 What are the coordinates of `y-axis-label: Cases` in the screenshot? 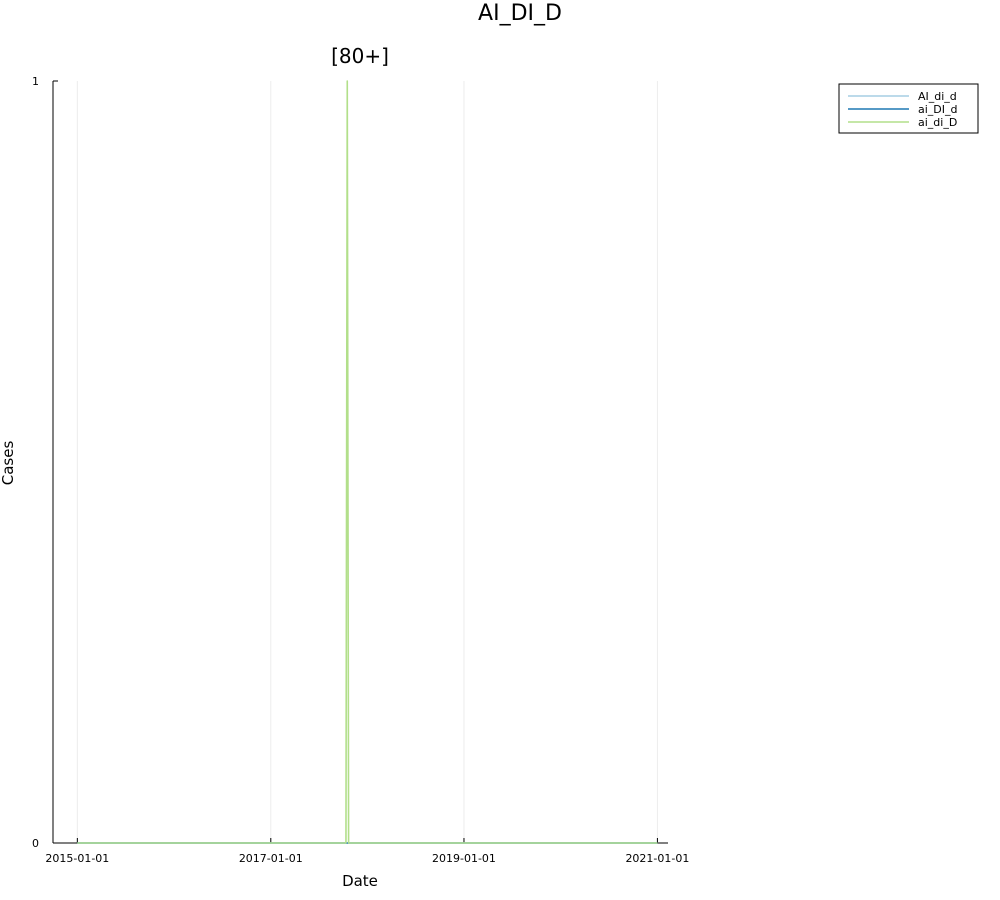 It's located at (8, 463).